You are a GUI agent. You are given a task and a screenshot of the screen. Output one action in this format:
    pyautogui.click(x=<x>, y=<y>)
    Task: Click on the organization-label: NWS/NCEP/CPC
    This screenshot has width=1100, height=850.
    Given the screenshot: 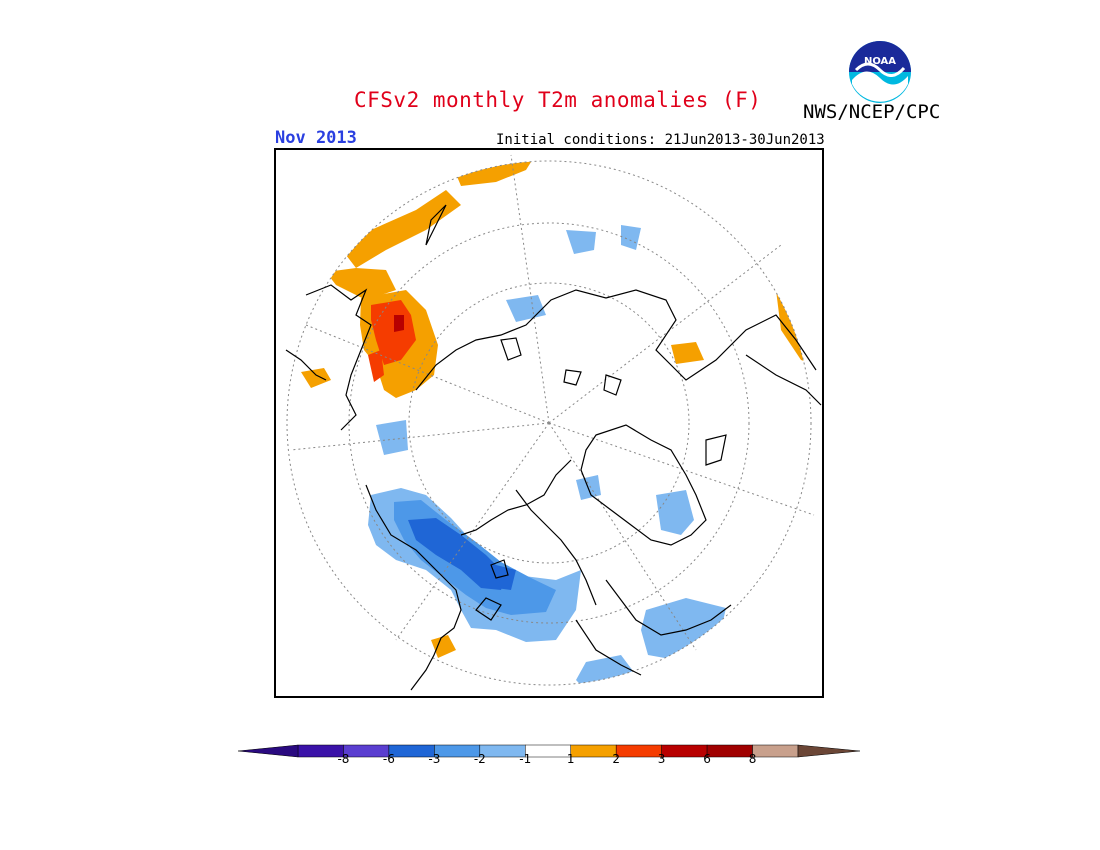 What is the action you would take?
    pyautogui.click(x=872, y=112)
    